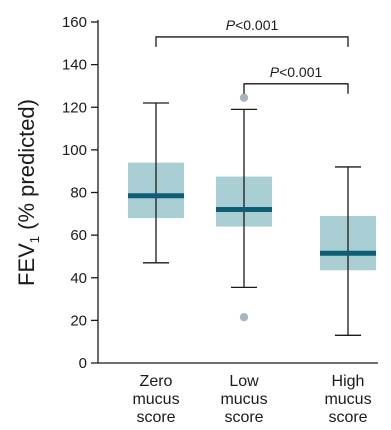  I want to click on y-axis-label: FEV1 (% predicted), so click(28, 192).